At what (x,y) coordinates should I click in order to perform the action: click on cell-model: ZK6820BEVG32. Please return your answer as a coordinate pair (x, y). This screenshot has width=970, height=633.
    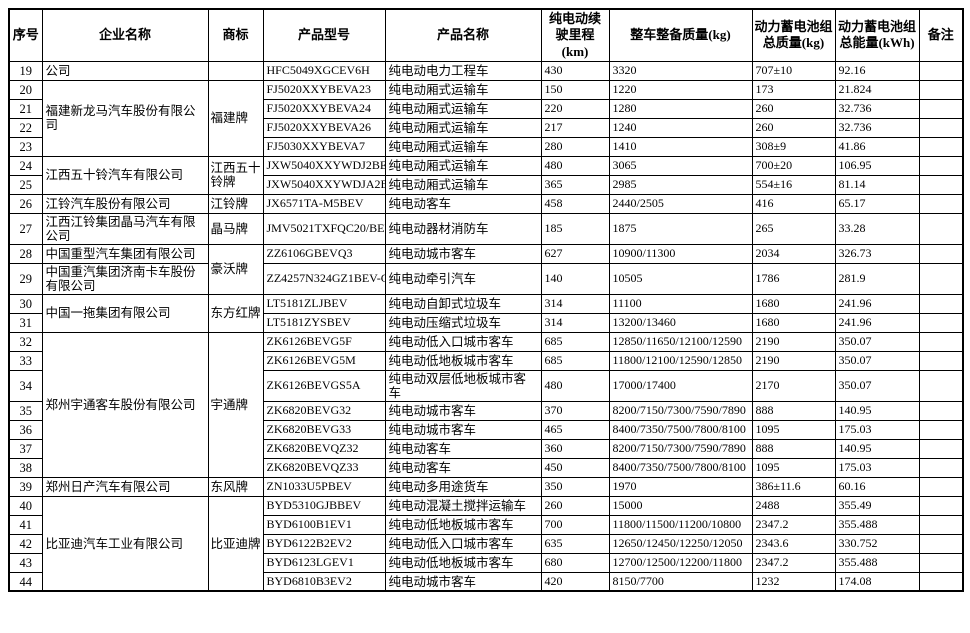
    Looking at the image, I should click on (324, 410).